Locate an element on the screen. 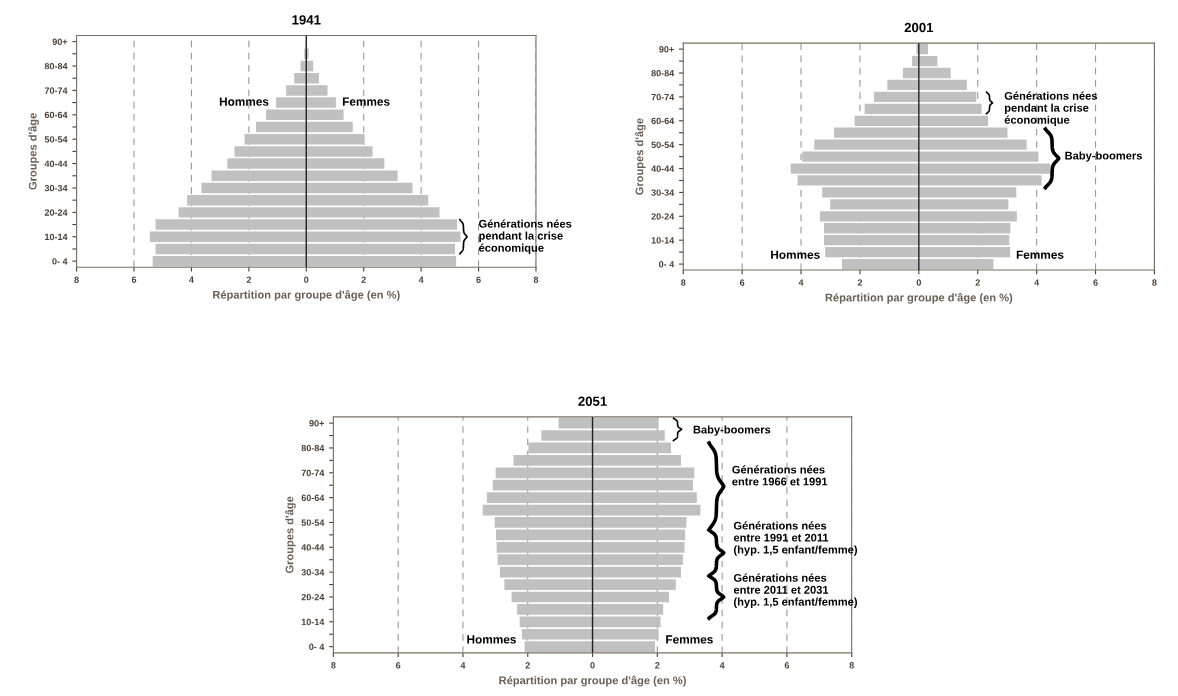 This screenshot has width=1178, height=696. annotation: Générations nées entre 1991 et 2011 (hyp. 1,5 enfant/femme) is located at coordinates (795, 538).